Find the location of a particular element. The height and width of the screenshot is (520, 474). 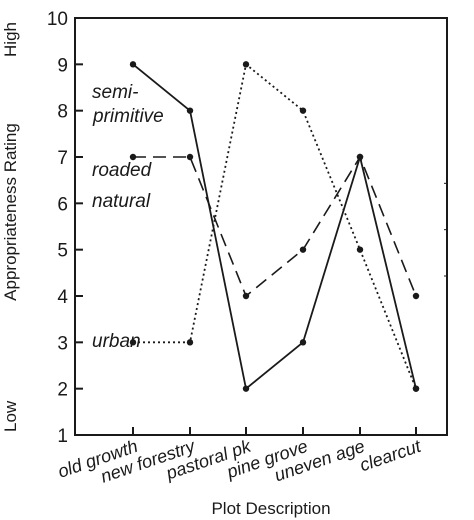

y-tick-label-7: 7 is located at coordinates (62, 158).